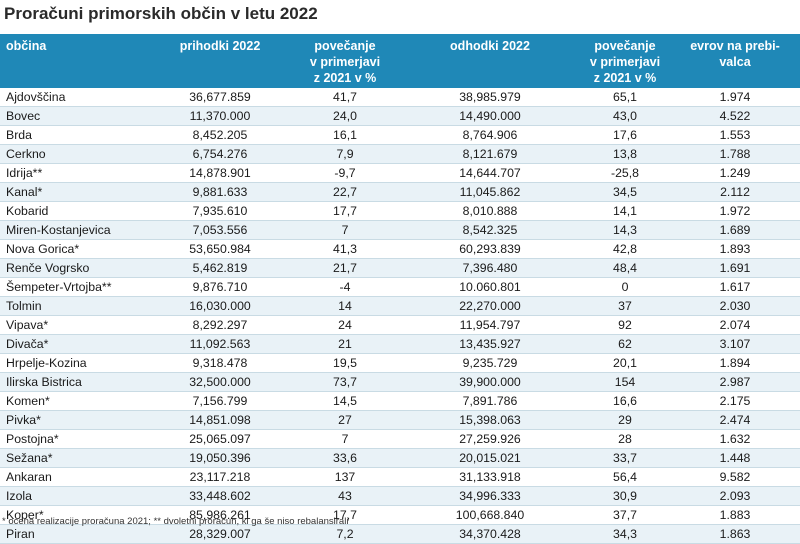 The height and width of the screenshot is (544, 800). I want to click on table-cell: 22,270.000, so click(490, 306).